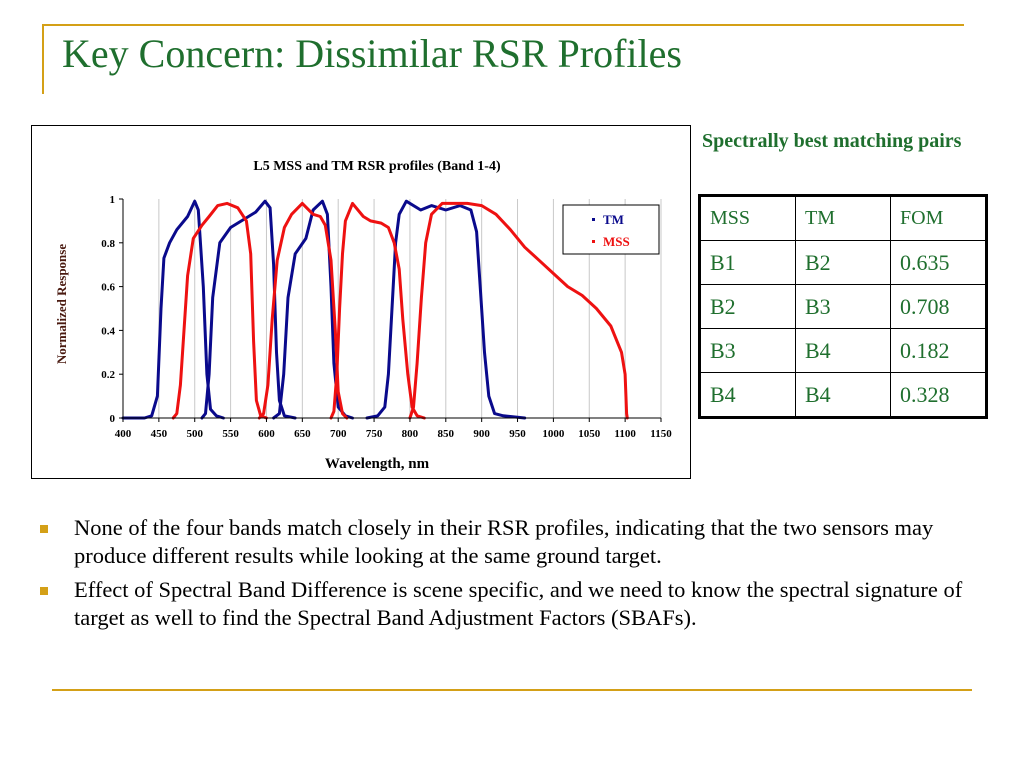 The width and height of the screenshot is (1024, 768). What do you see at coordinates (266, 434) in the screenshot?
I see `chart-x-tick-label: 600` at bounding box center [266, 434].